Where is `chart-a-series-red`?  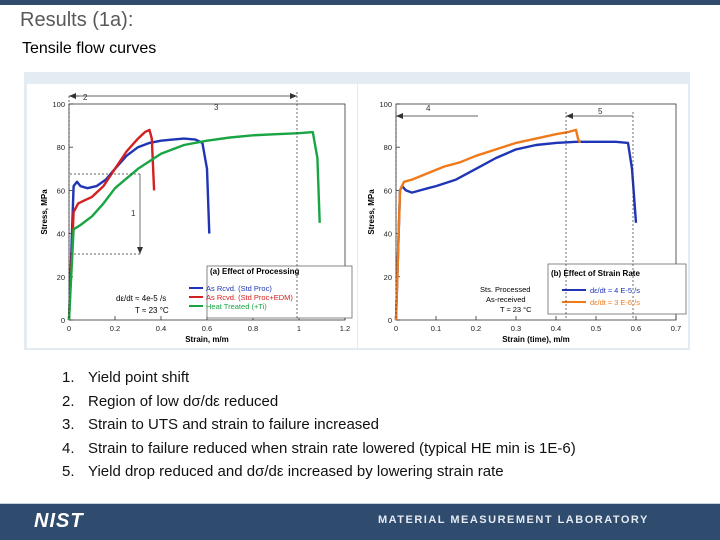
chart-a-series-red is located at coordinates (111, 224).